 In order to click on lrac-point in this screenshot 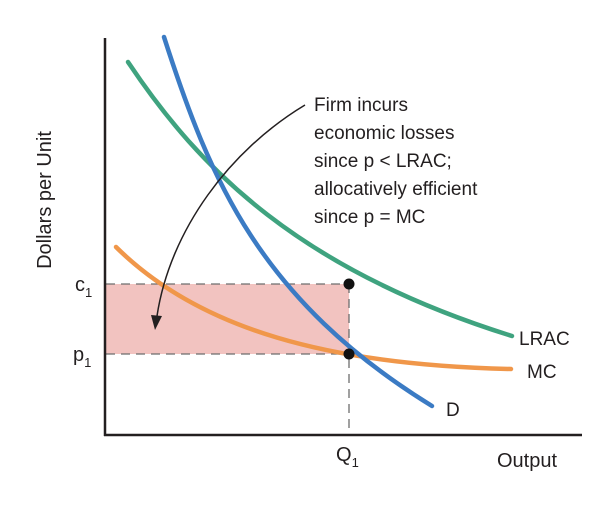, I will do `click(349, 284)`.